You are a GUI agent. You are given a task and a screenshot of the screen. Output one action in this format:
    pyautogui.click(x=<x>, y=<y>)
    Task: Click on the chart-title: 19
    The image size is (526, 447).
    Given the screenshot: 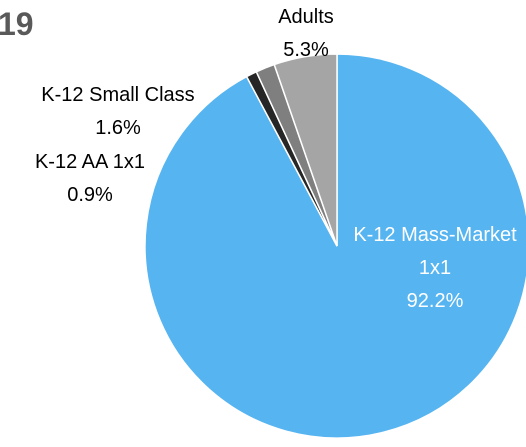 What is the action you would take?
    pyautogui.click(x=17, y=24)
    